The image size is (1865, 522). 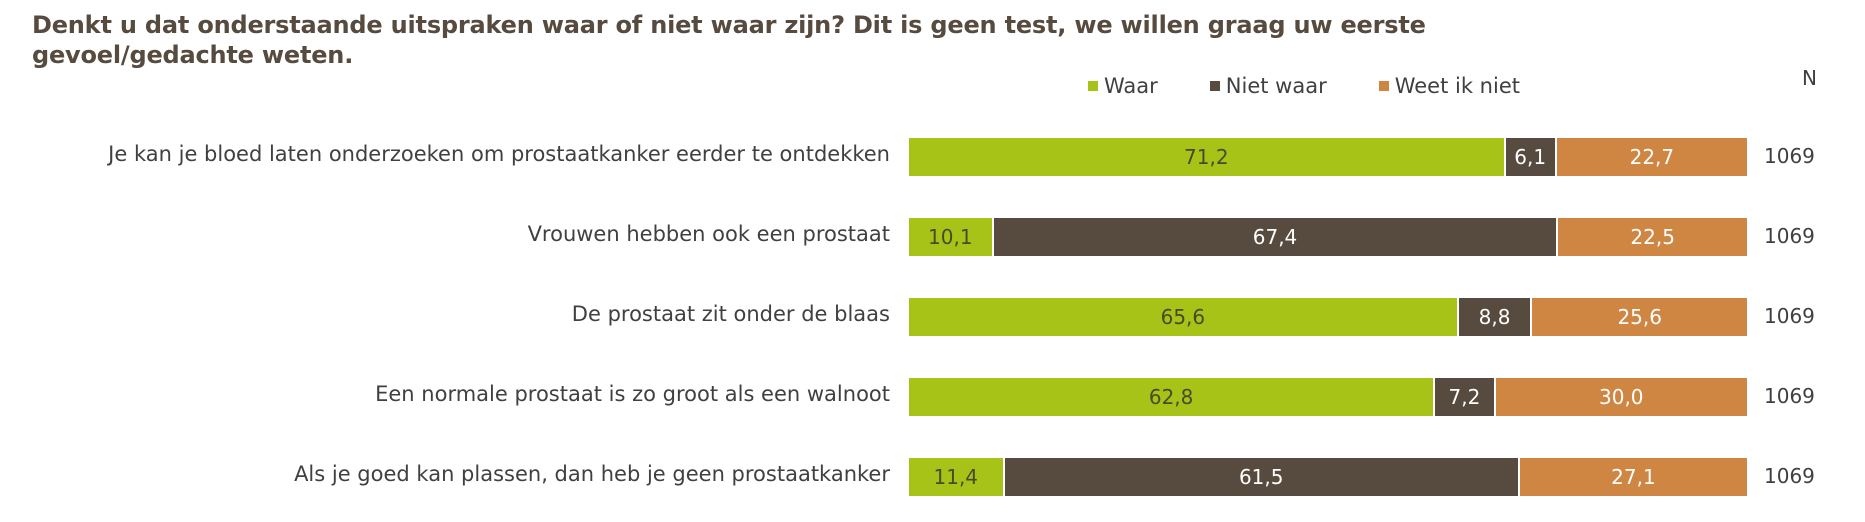 I want to click on bar-segment-weet: 22,7, so click(x=1651, y=157).